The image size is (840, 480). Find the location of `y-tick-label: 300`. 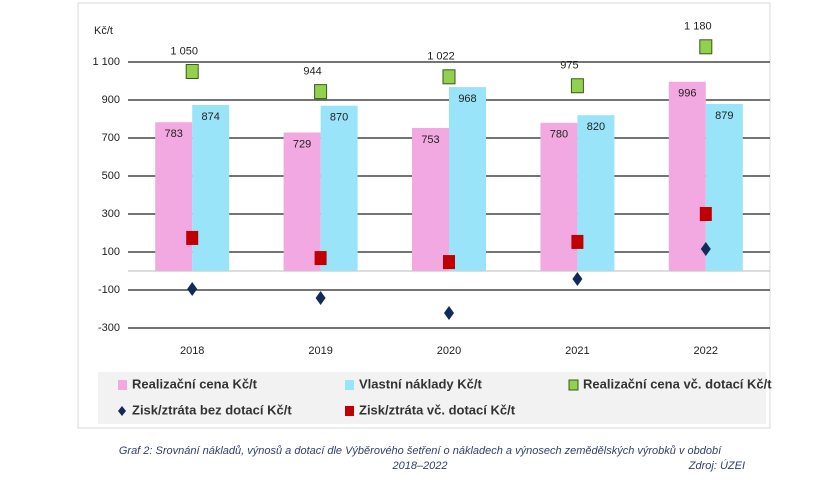

y-tick-label: 300 is located at coordinates (111, 214).